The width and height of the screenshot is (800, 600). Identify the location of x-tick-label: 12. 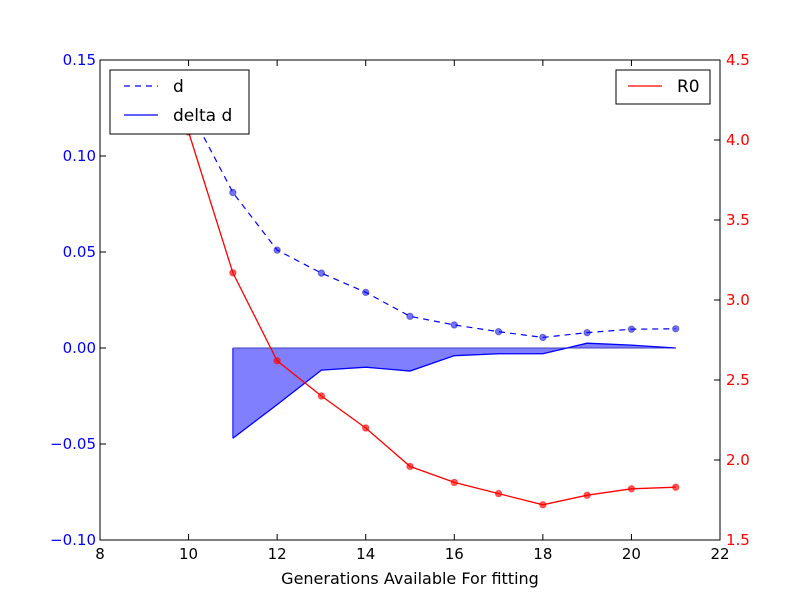
(277, 554).